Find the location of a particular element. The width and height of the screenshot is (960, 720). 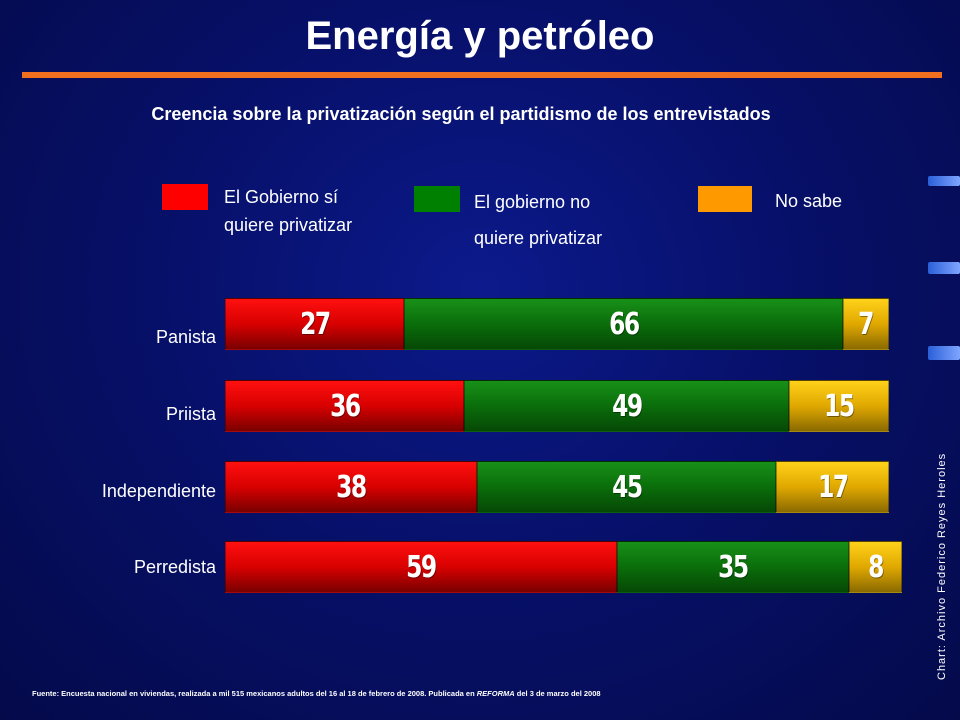

legend-label-no-line1: El gobierno no is located at coordinates (532, 202).